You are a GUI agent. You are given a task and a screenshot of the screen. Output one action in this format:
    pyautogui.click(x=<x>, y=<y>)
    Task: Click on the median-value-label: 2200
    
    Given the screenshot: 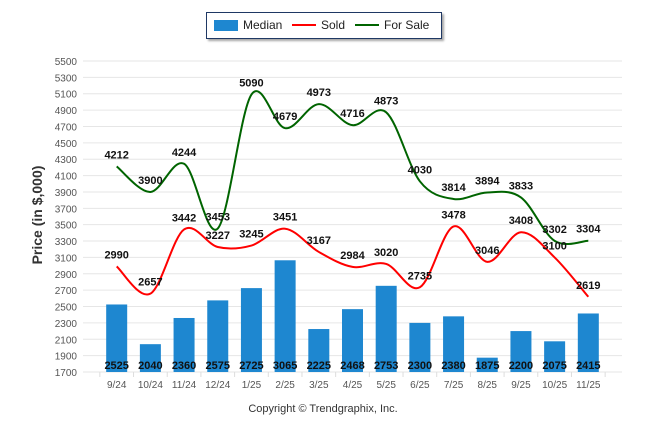 What is the action you would take?
    pyautogui.click(x=521, y=366)
    